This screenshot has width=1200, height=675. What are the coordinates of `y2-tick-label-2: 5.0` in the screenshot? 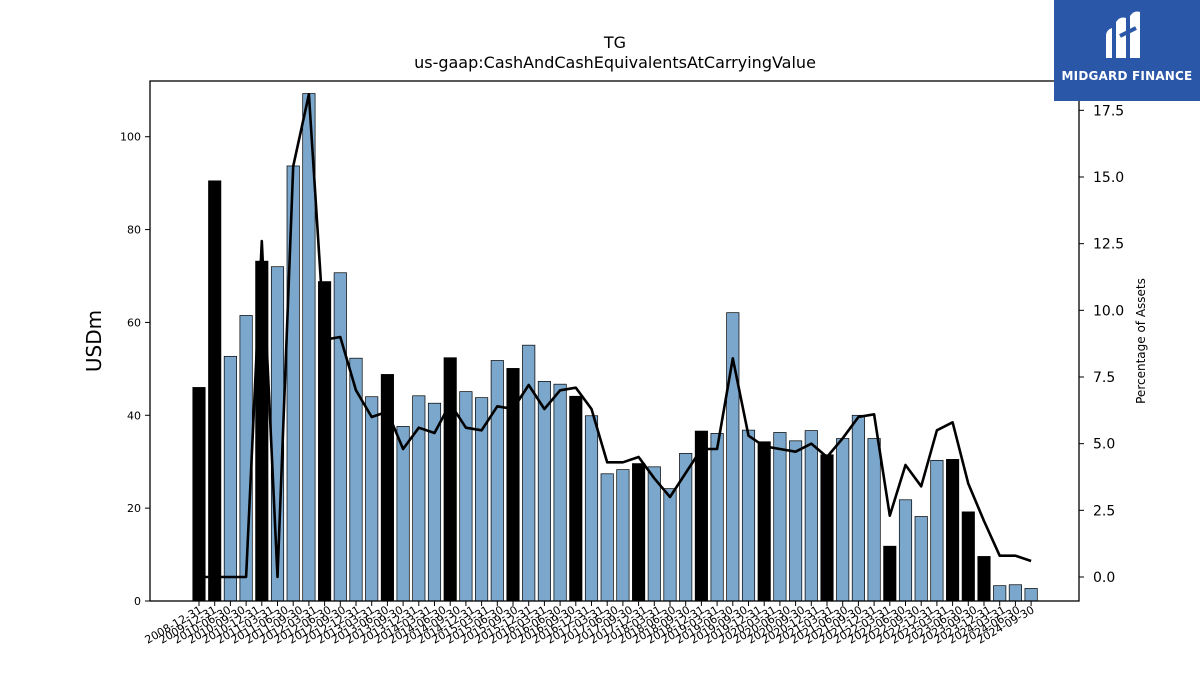 It's located at (1104, 445).